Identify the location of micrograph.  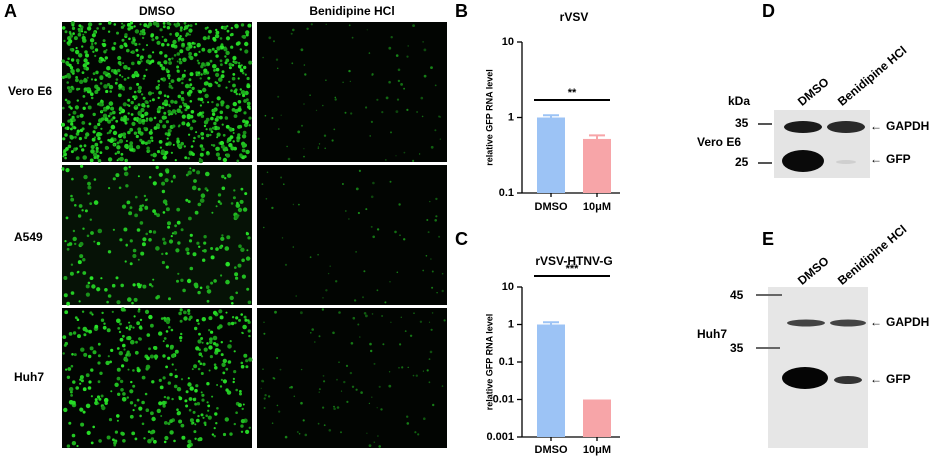
(352, 235).